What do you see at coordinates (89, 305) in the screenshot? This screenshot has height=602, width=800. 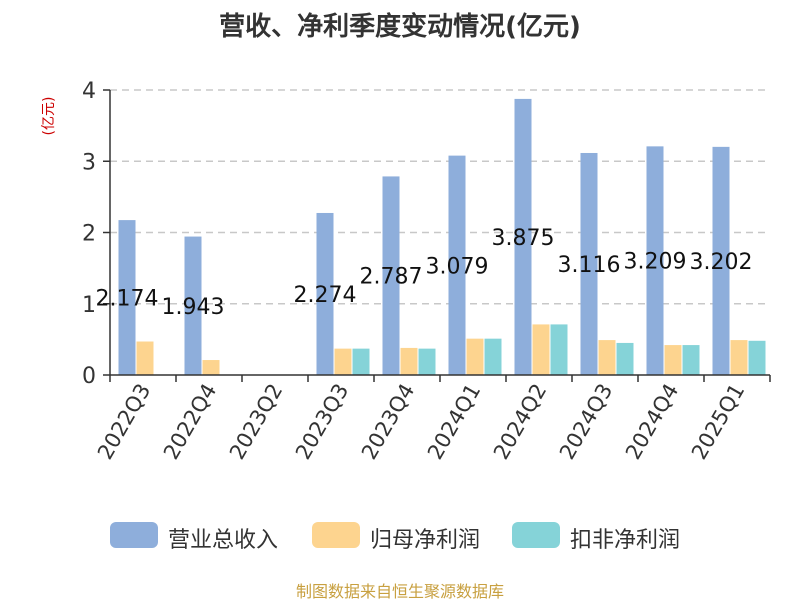 I see `y-tick-label: 1` at bounding box center [89, 305].